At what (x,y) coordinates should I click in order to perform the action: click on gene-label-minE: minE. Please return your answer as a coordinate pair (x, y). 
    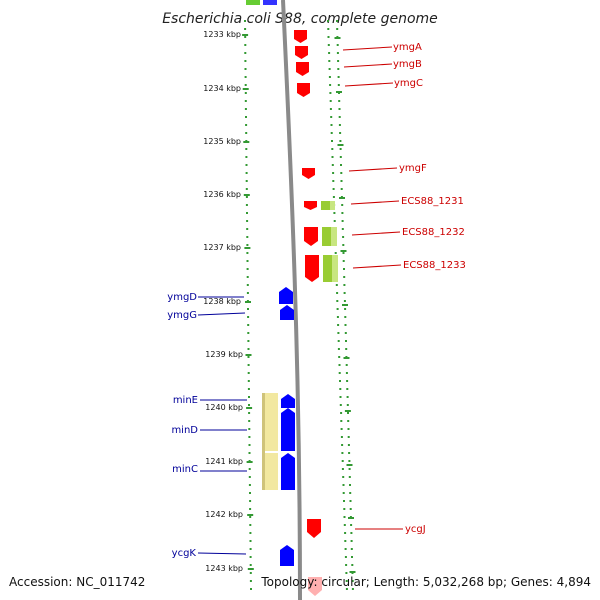
    Looking at the image, I should click on (185, 400).